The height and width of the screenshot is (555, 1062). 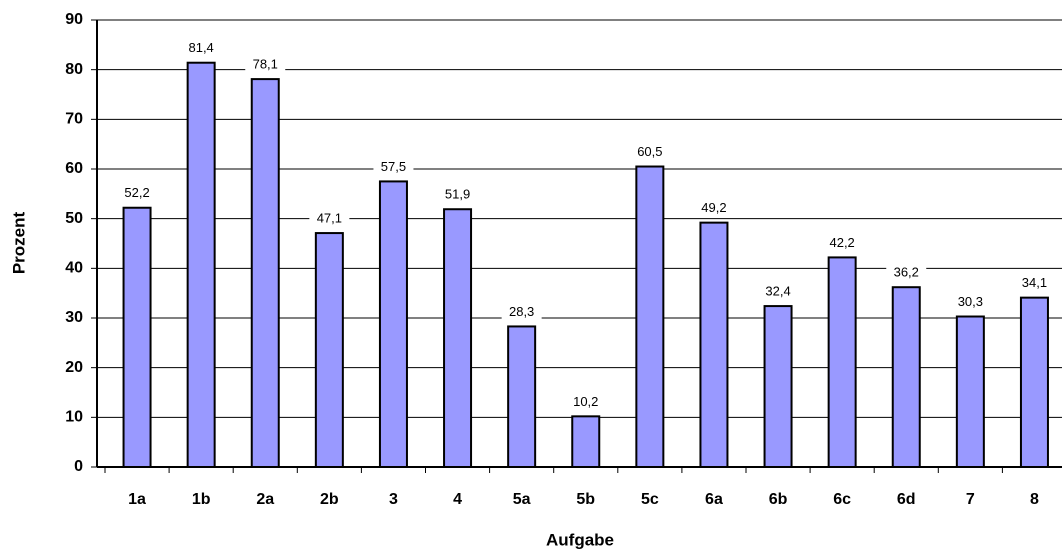 What do you see at coordinates (74, 168) in the screenshot?
I see `y-tick-label: 60` at bounding box center [74, 168].